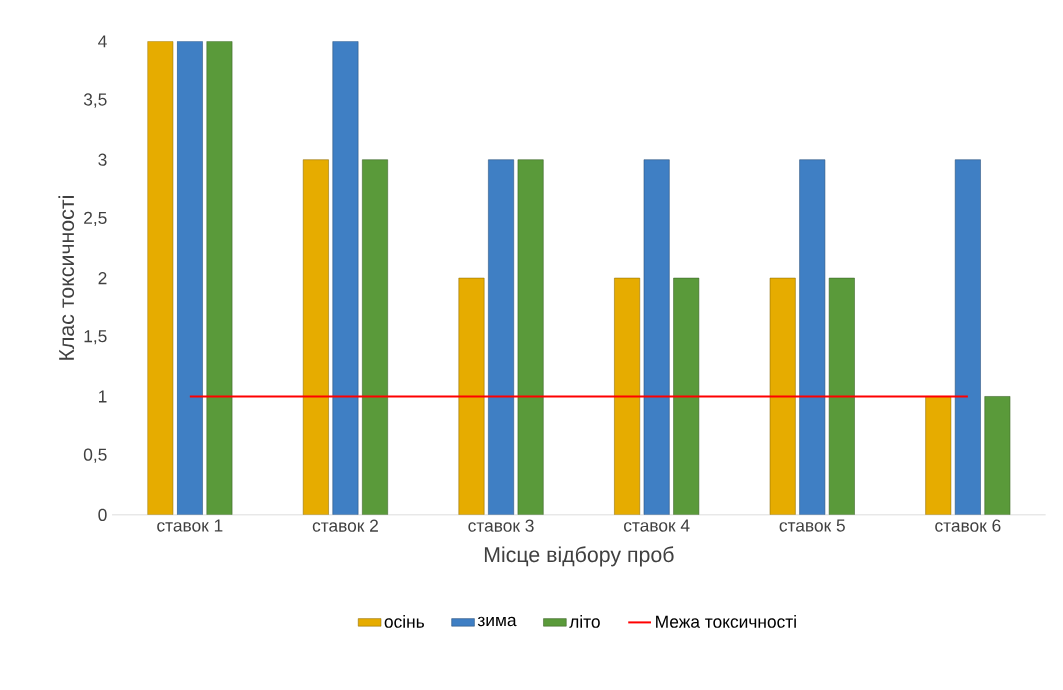 This screenshot has width=1063, height=690. I want to click on y-tick-label: 1, so click(103, 396).